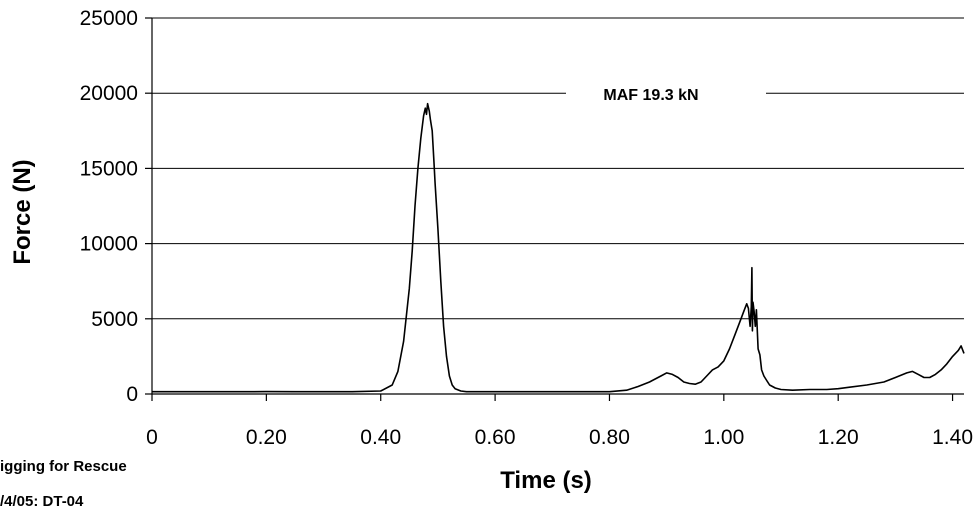  I want to click on x-tick-label: 0, so click(152, 437).